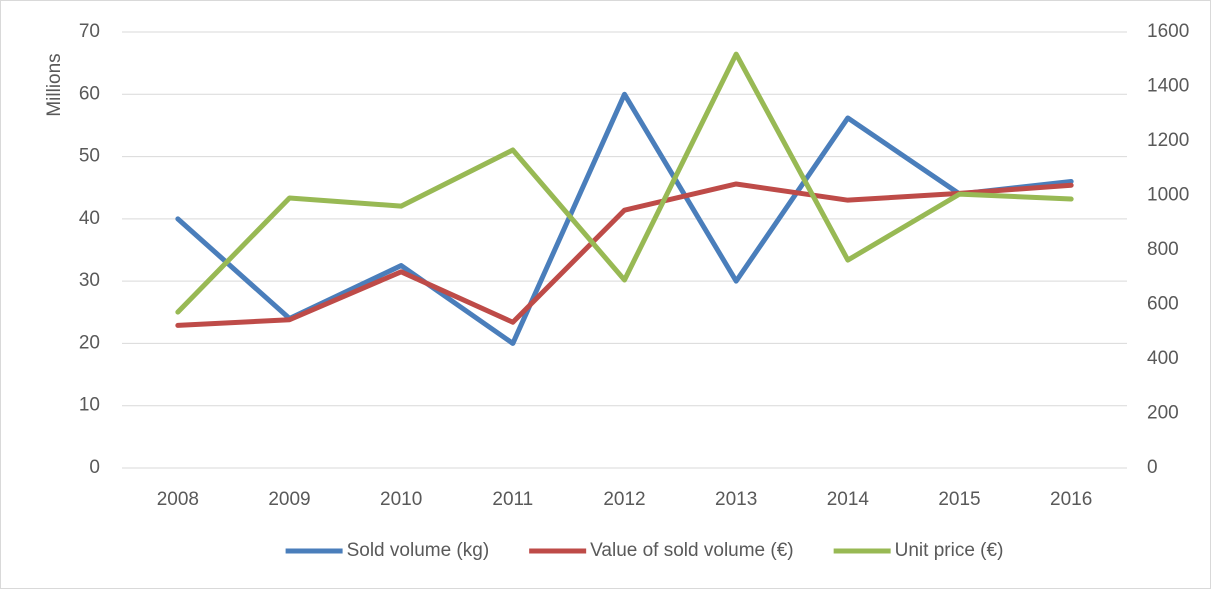 This screenshot has height=590, width=1213. Describe the element at coordinates (1071, 499) in the screenshot. I see `x-tick-label: 2016` at that location.